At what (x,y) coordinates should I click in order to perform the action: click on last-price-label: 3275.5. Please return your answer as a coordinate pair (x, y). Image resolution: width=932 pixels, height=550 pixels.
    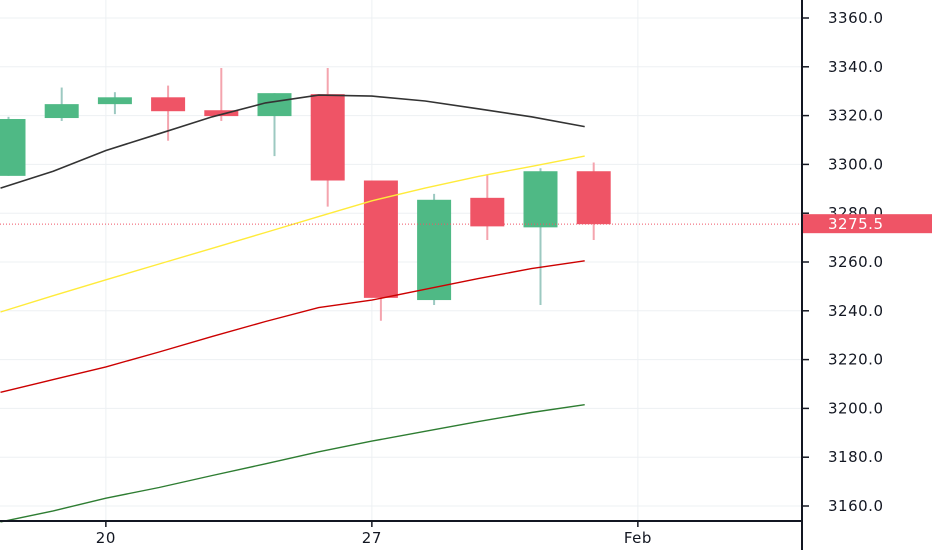
    Looking at the image, I should click on (867, 224).